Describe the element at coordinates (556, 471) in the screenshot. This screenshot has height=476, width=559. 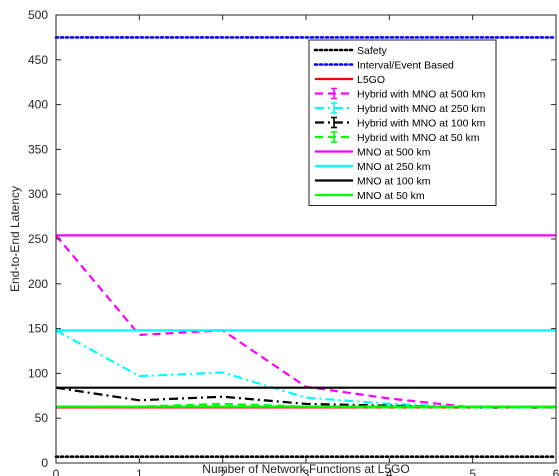
I see `x-tick-label: 6` at that location.